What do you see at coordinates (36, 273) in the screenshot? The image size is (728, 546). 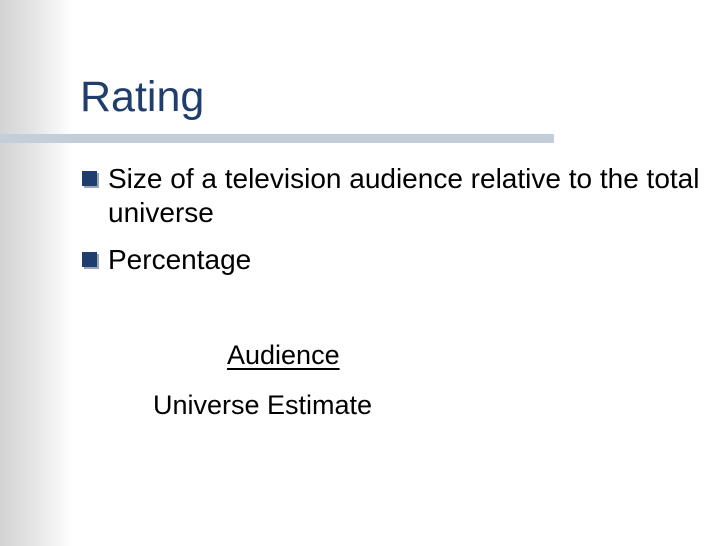 I see `left-gradient-band` at bounding box center [36, 273].